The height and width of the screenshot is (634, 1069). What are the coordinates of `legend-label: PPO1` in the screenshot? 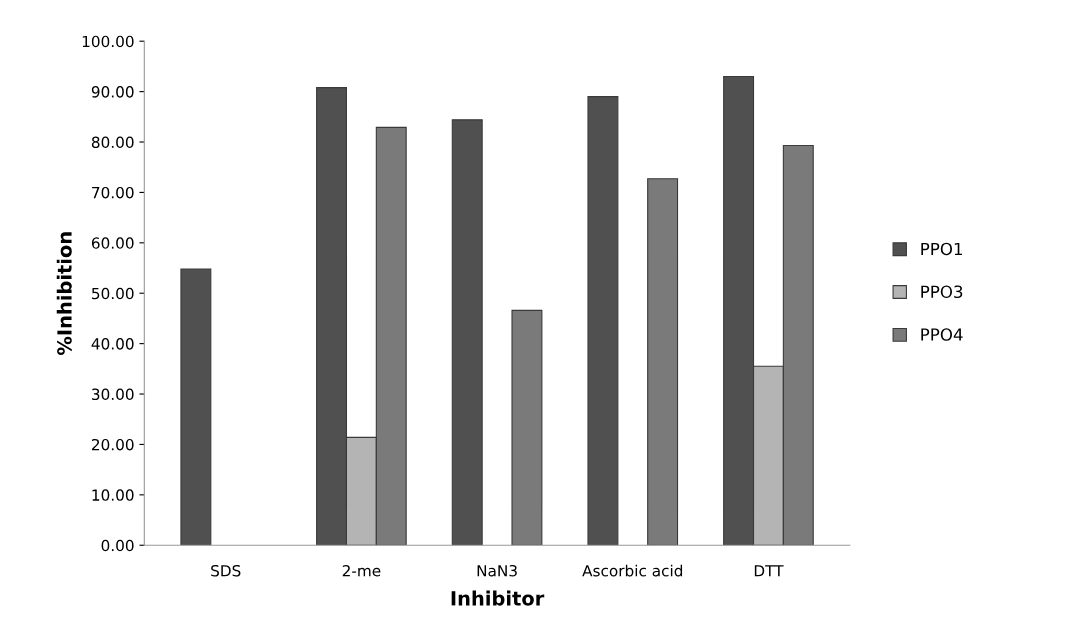 It's located at (942, 249).